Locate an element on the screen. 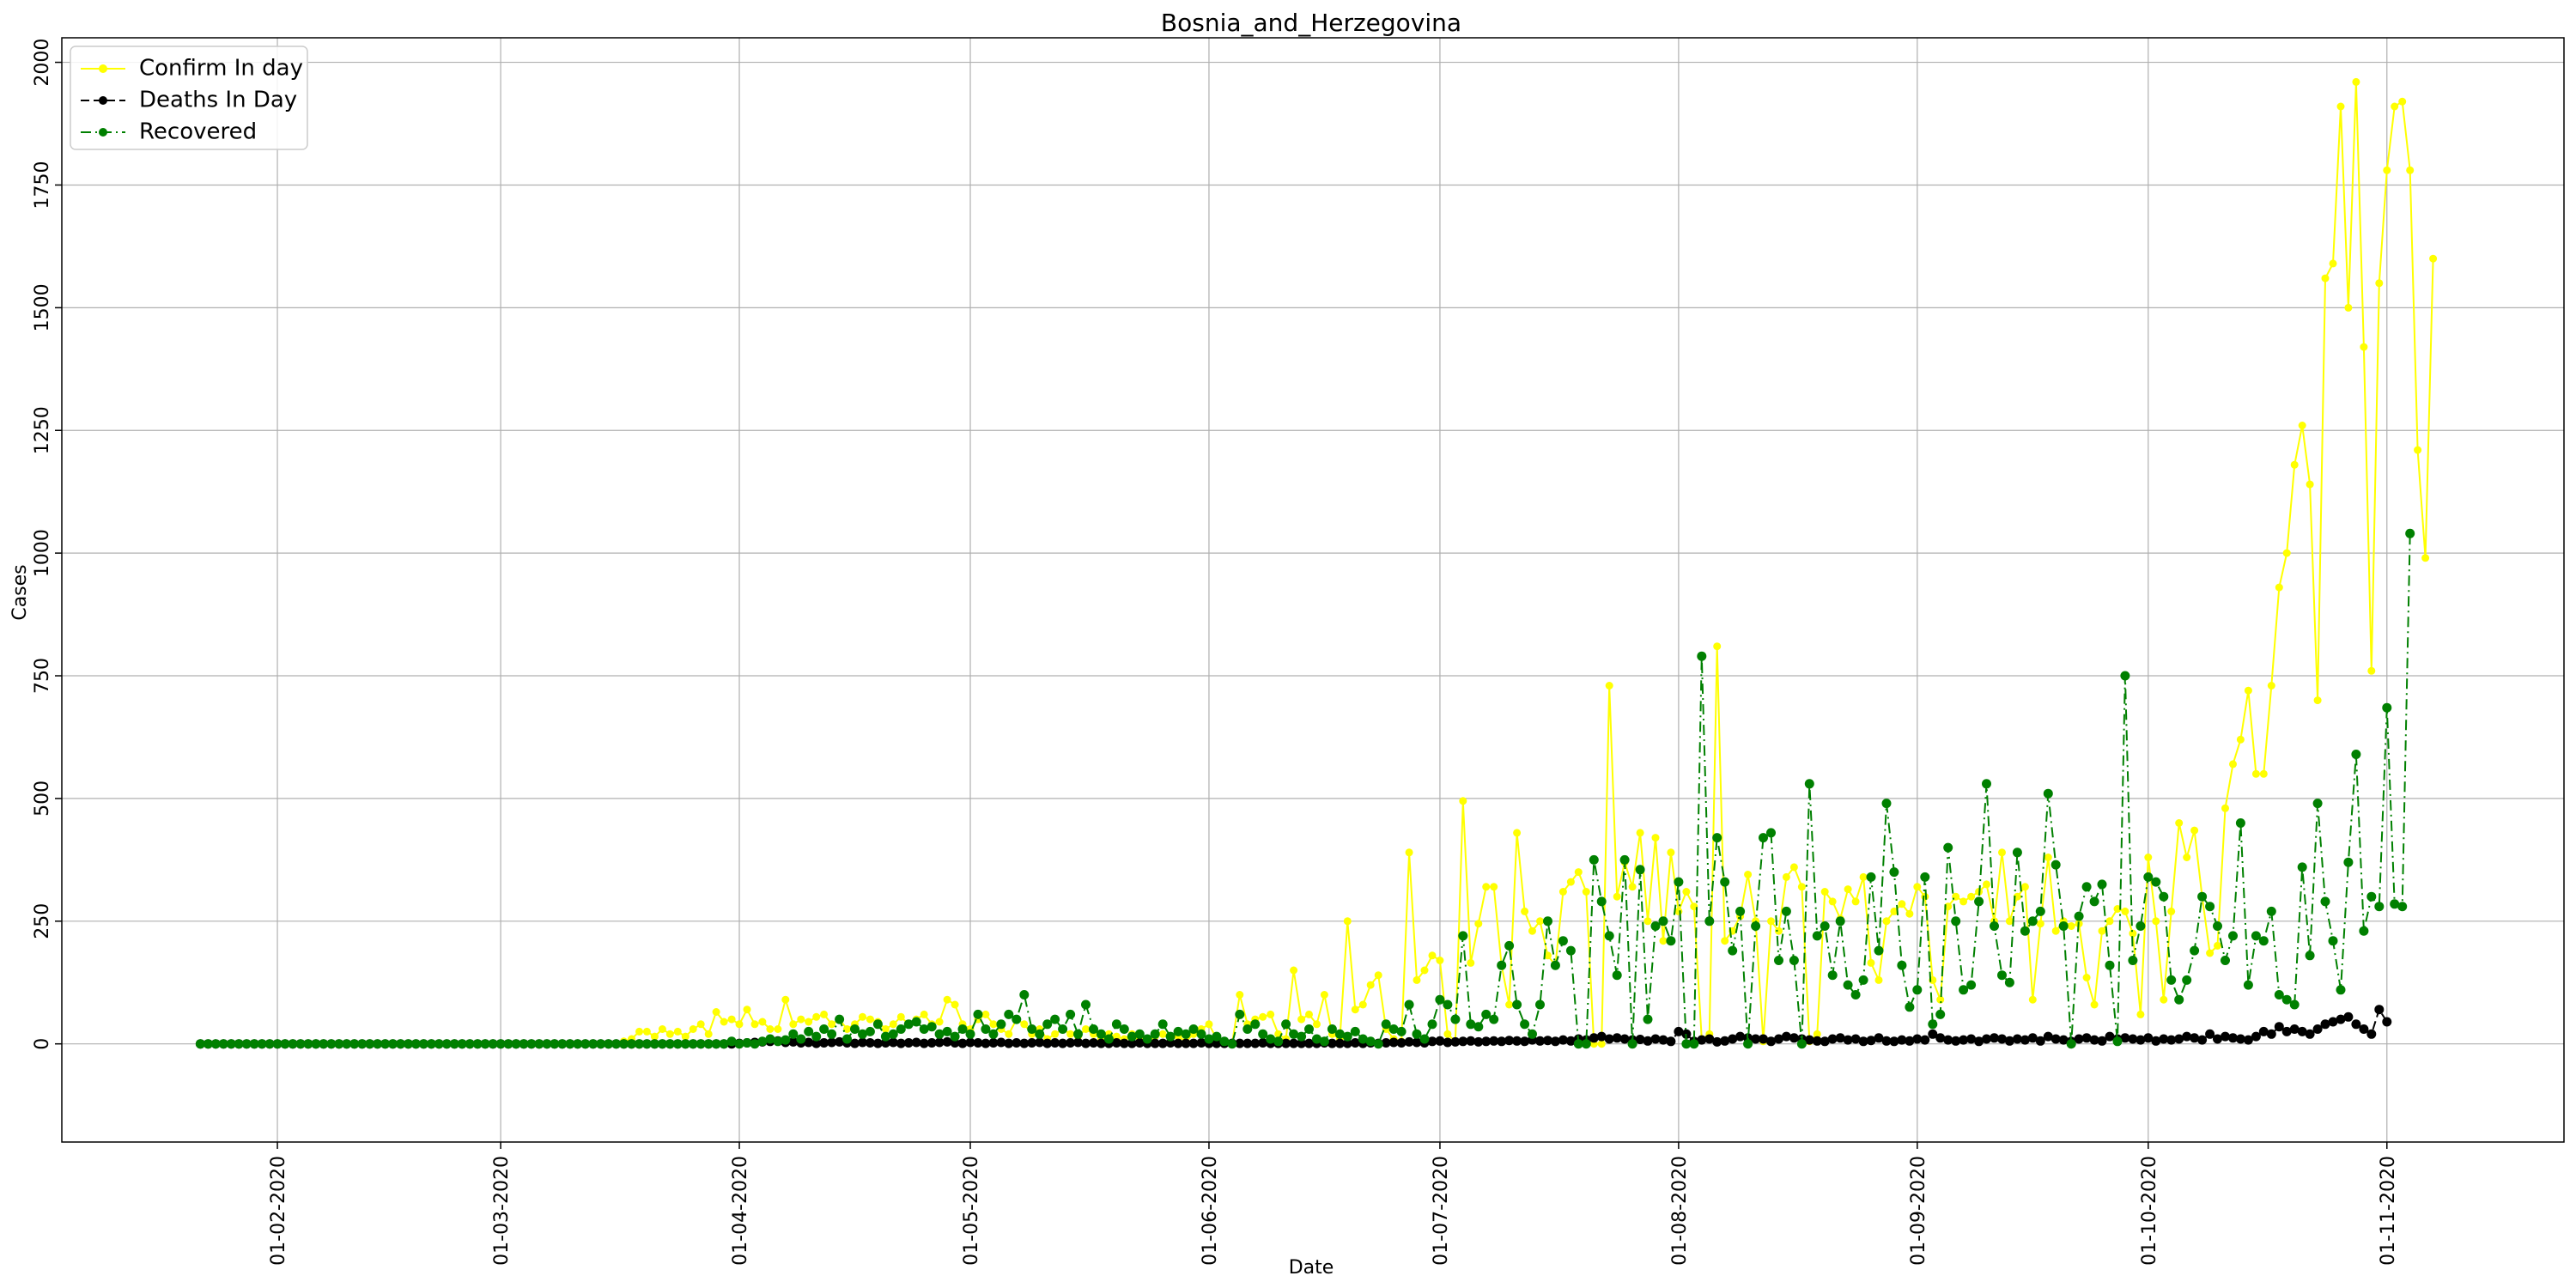  legend-swatch-marker is located at coordinates (103, 69).